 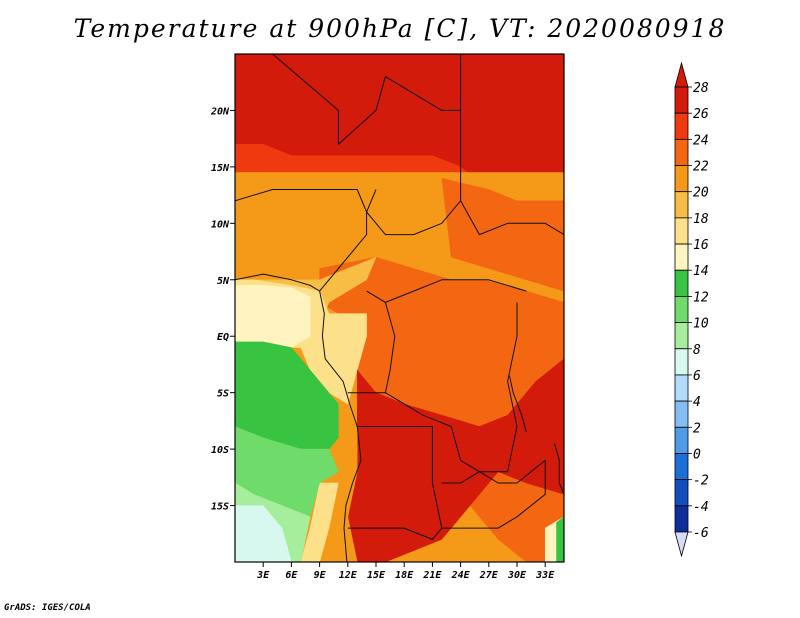 I want to click on colorbar-label-4: 20, so click(x=701, y=193).